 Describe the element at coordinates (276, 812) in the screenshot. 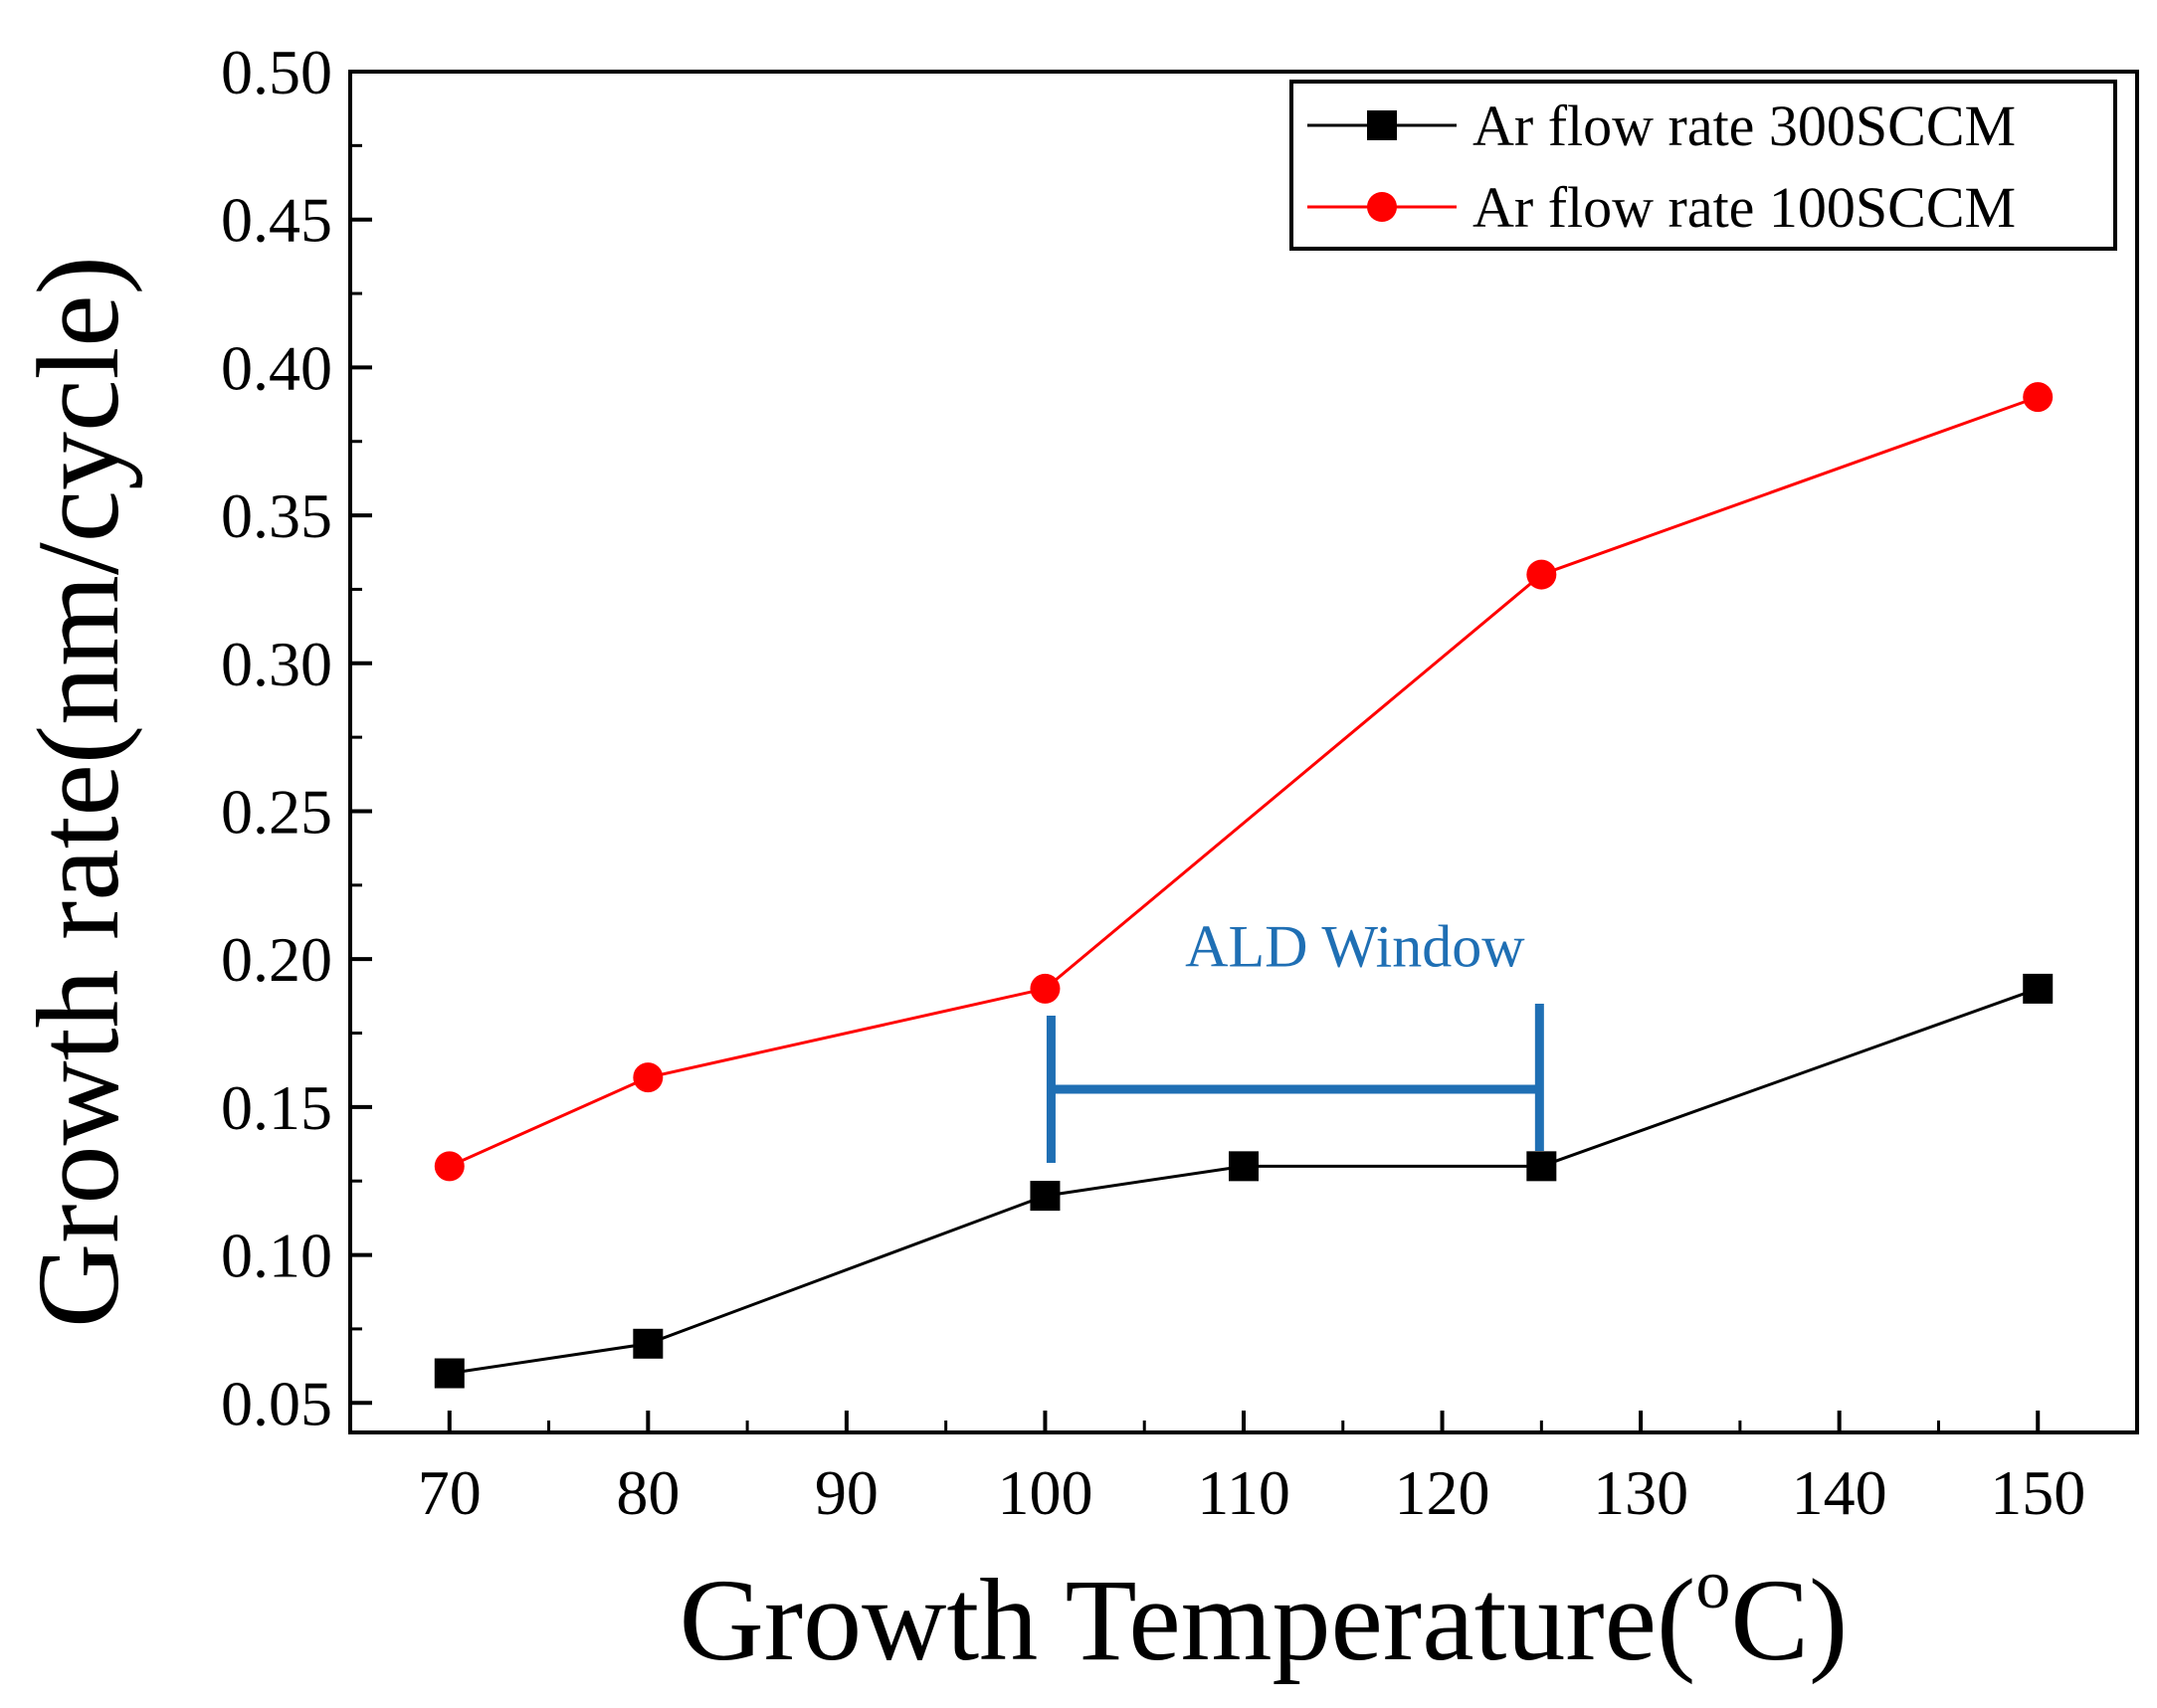

I see `y-tick-label: 0.25` at that location.